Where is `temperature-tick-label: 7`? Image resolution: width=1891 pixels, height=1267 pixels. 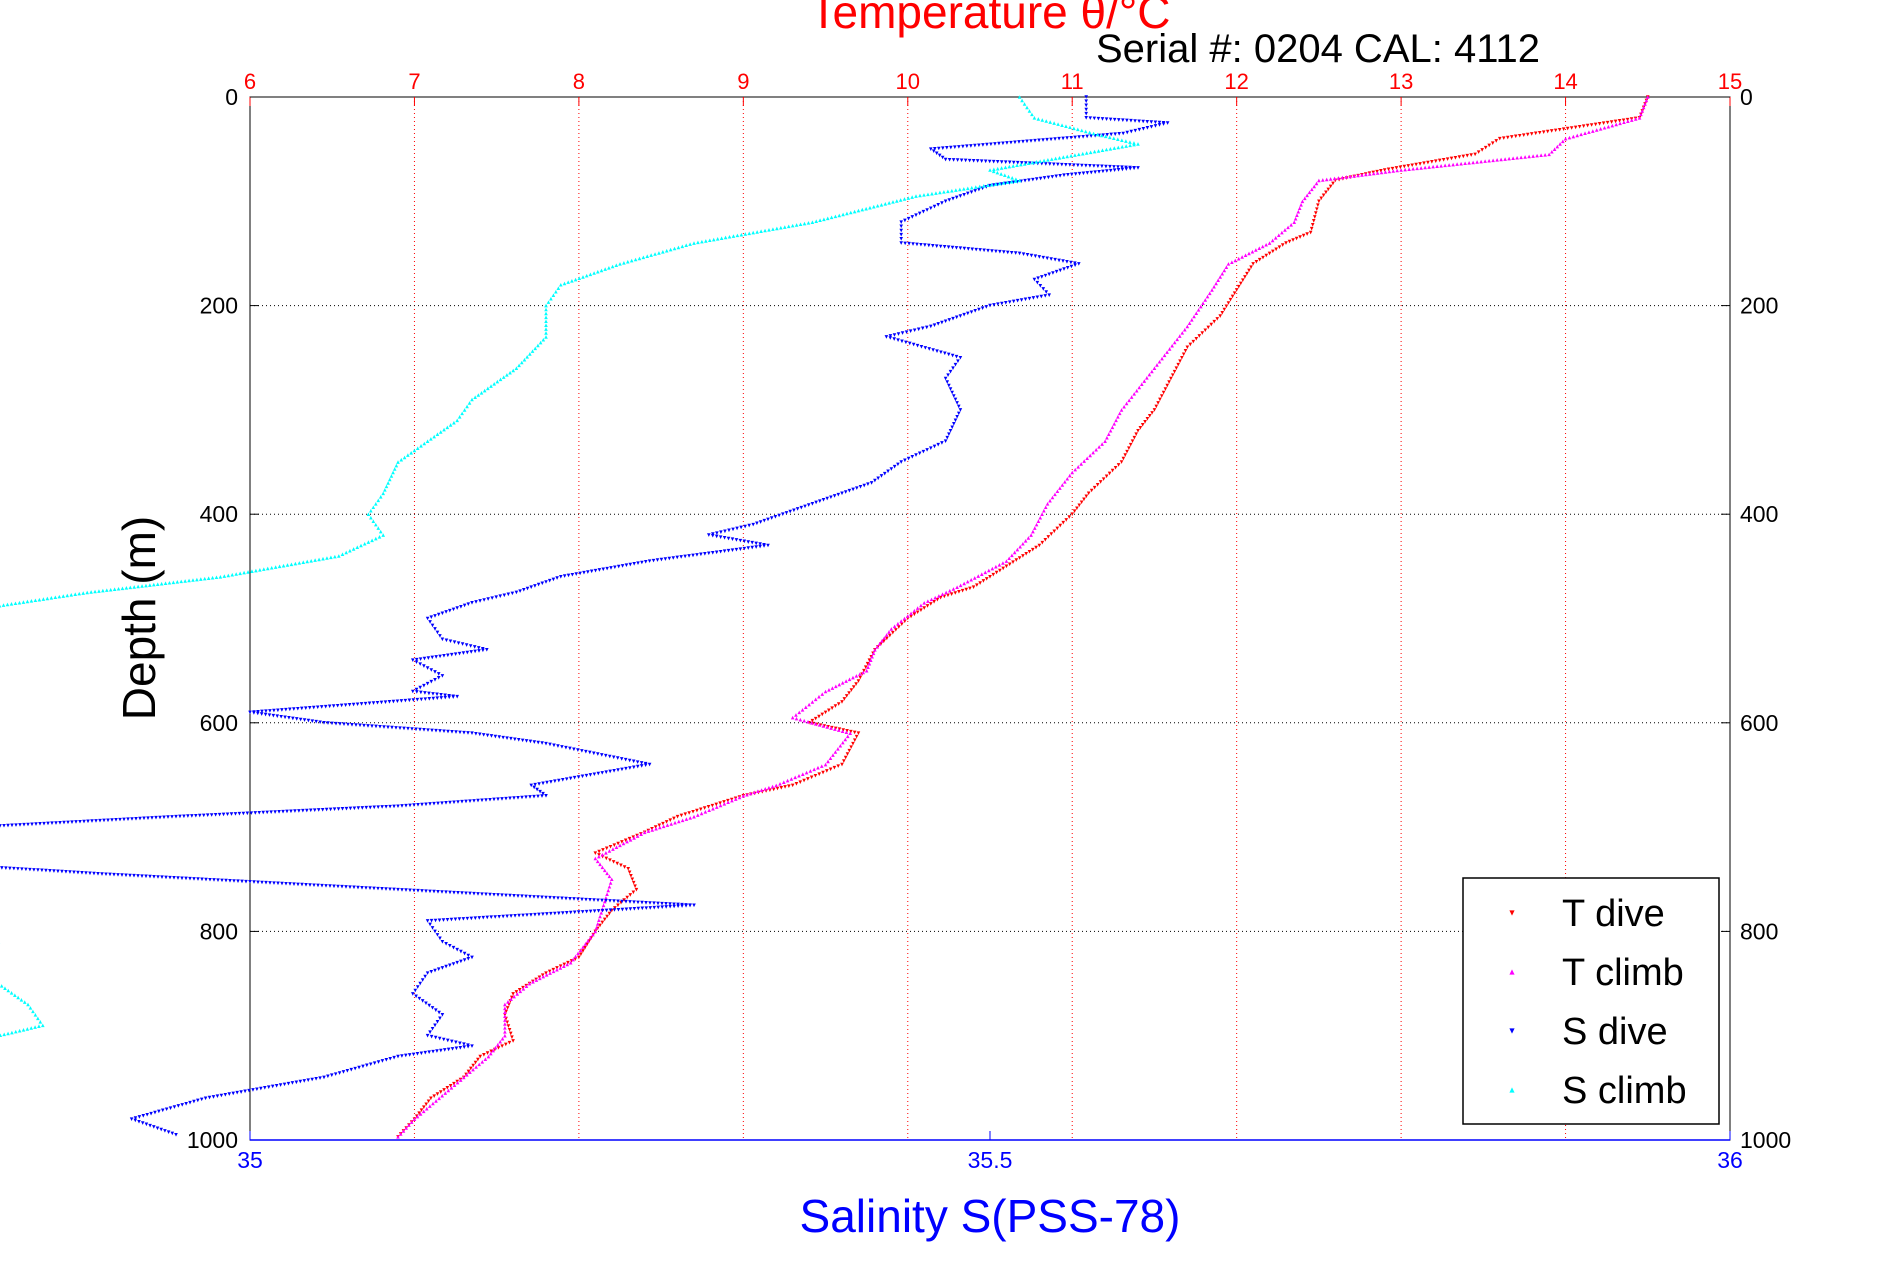 temperature-tick-label: 7 is located at coordinates (414, 81).